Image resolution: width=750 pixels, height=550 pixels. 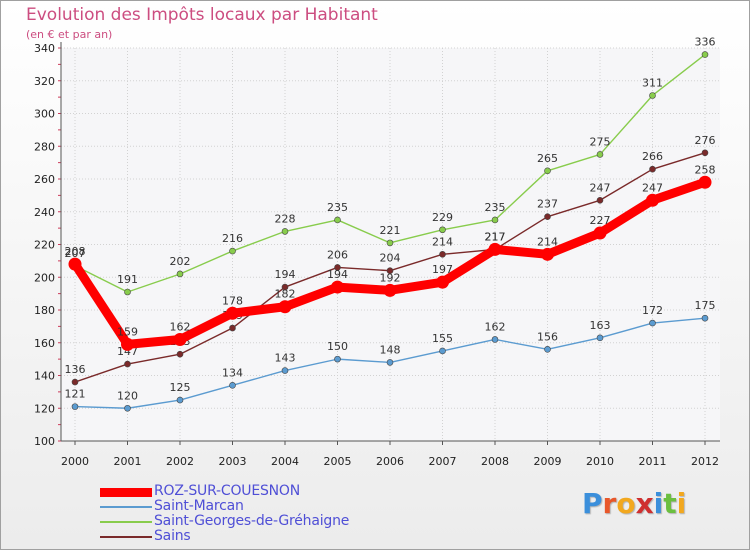 I want to click on data-label-roz-sur-couesnon: 178, so click(x=232, y=300).